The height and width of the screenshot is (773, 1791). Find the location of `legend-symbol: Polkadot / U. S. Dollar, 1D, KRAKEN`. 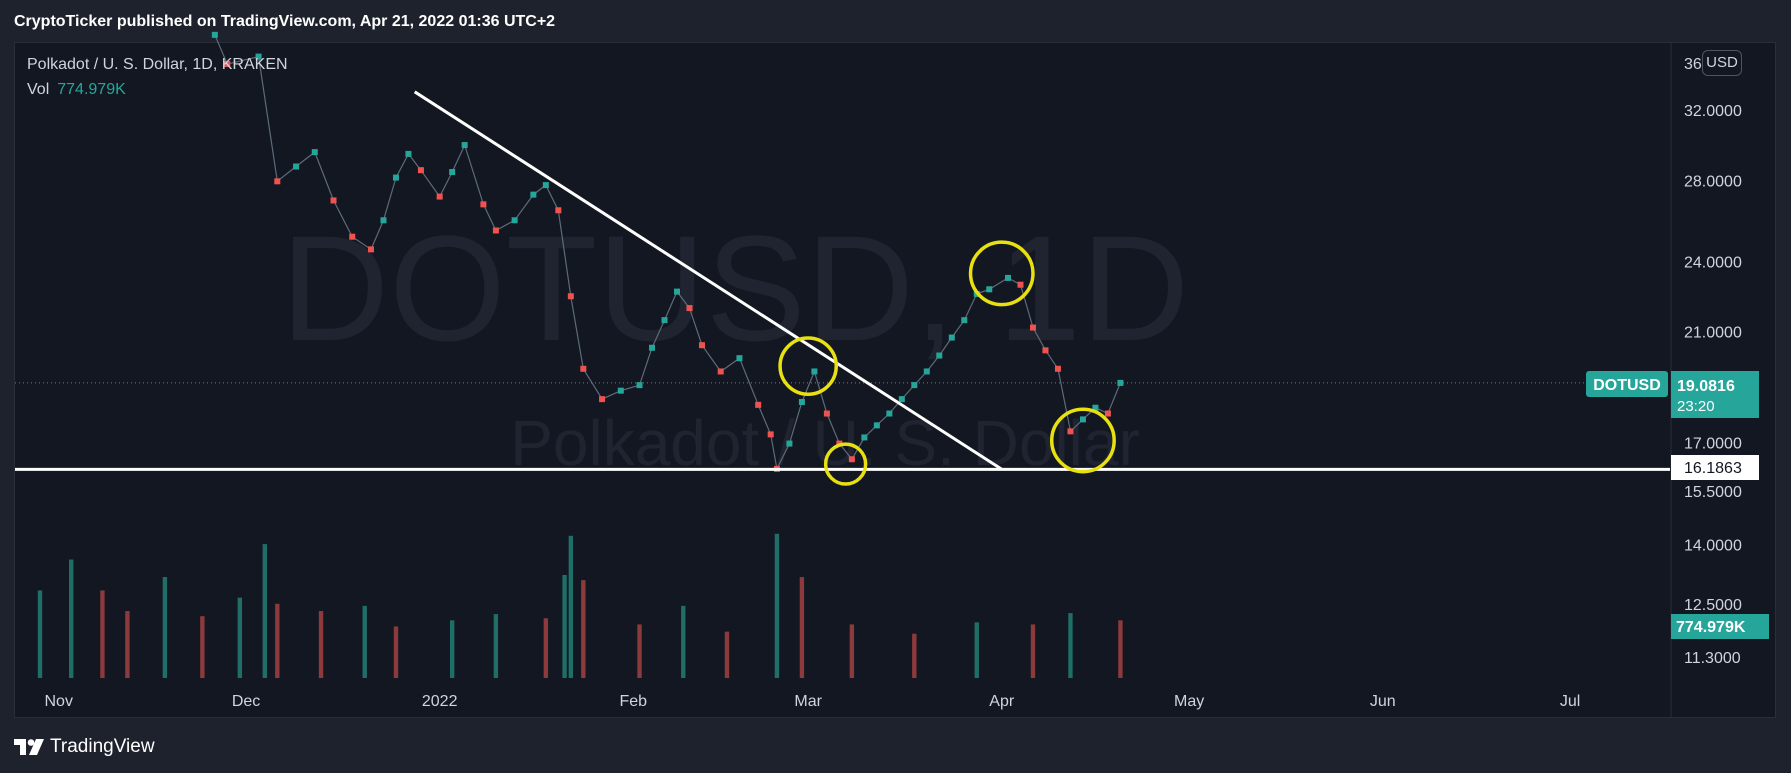

legend-symbol: Polkadot / U. S. Dollar, 1D, KRAKEN is located at coordinates (157, 64).